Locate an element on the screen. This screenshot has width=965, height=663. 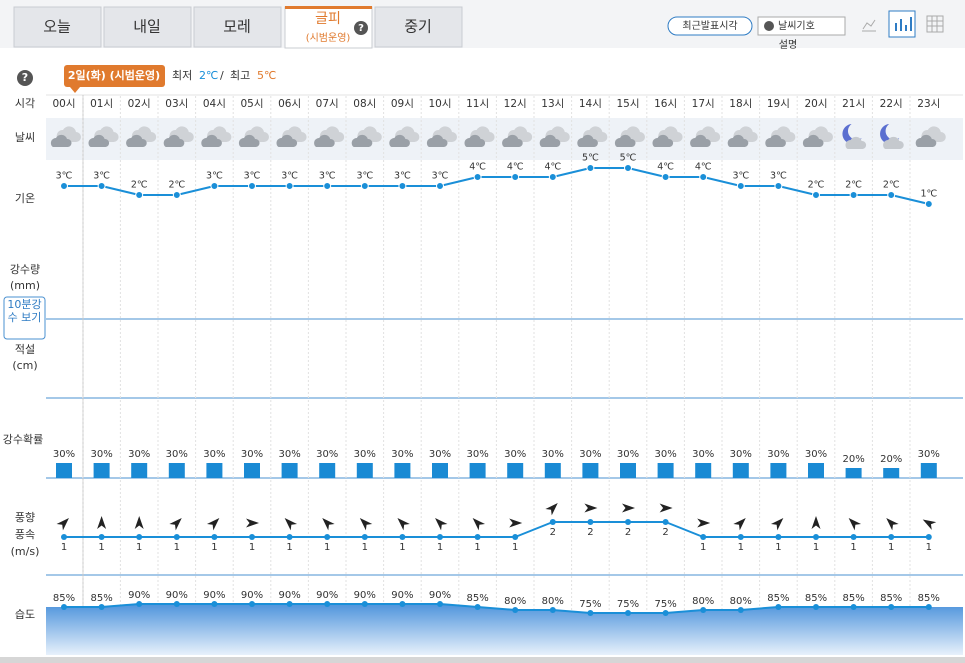
symbols-button is located at coordinates (801, 26).